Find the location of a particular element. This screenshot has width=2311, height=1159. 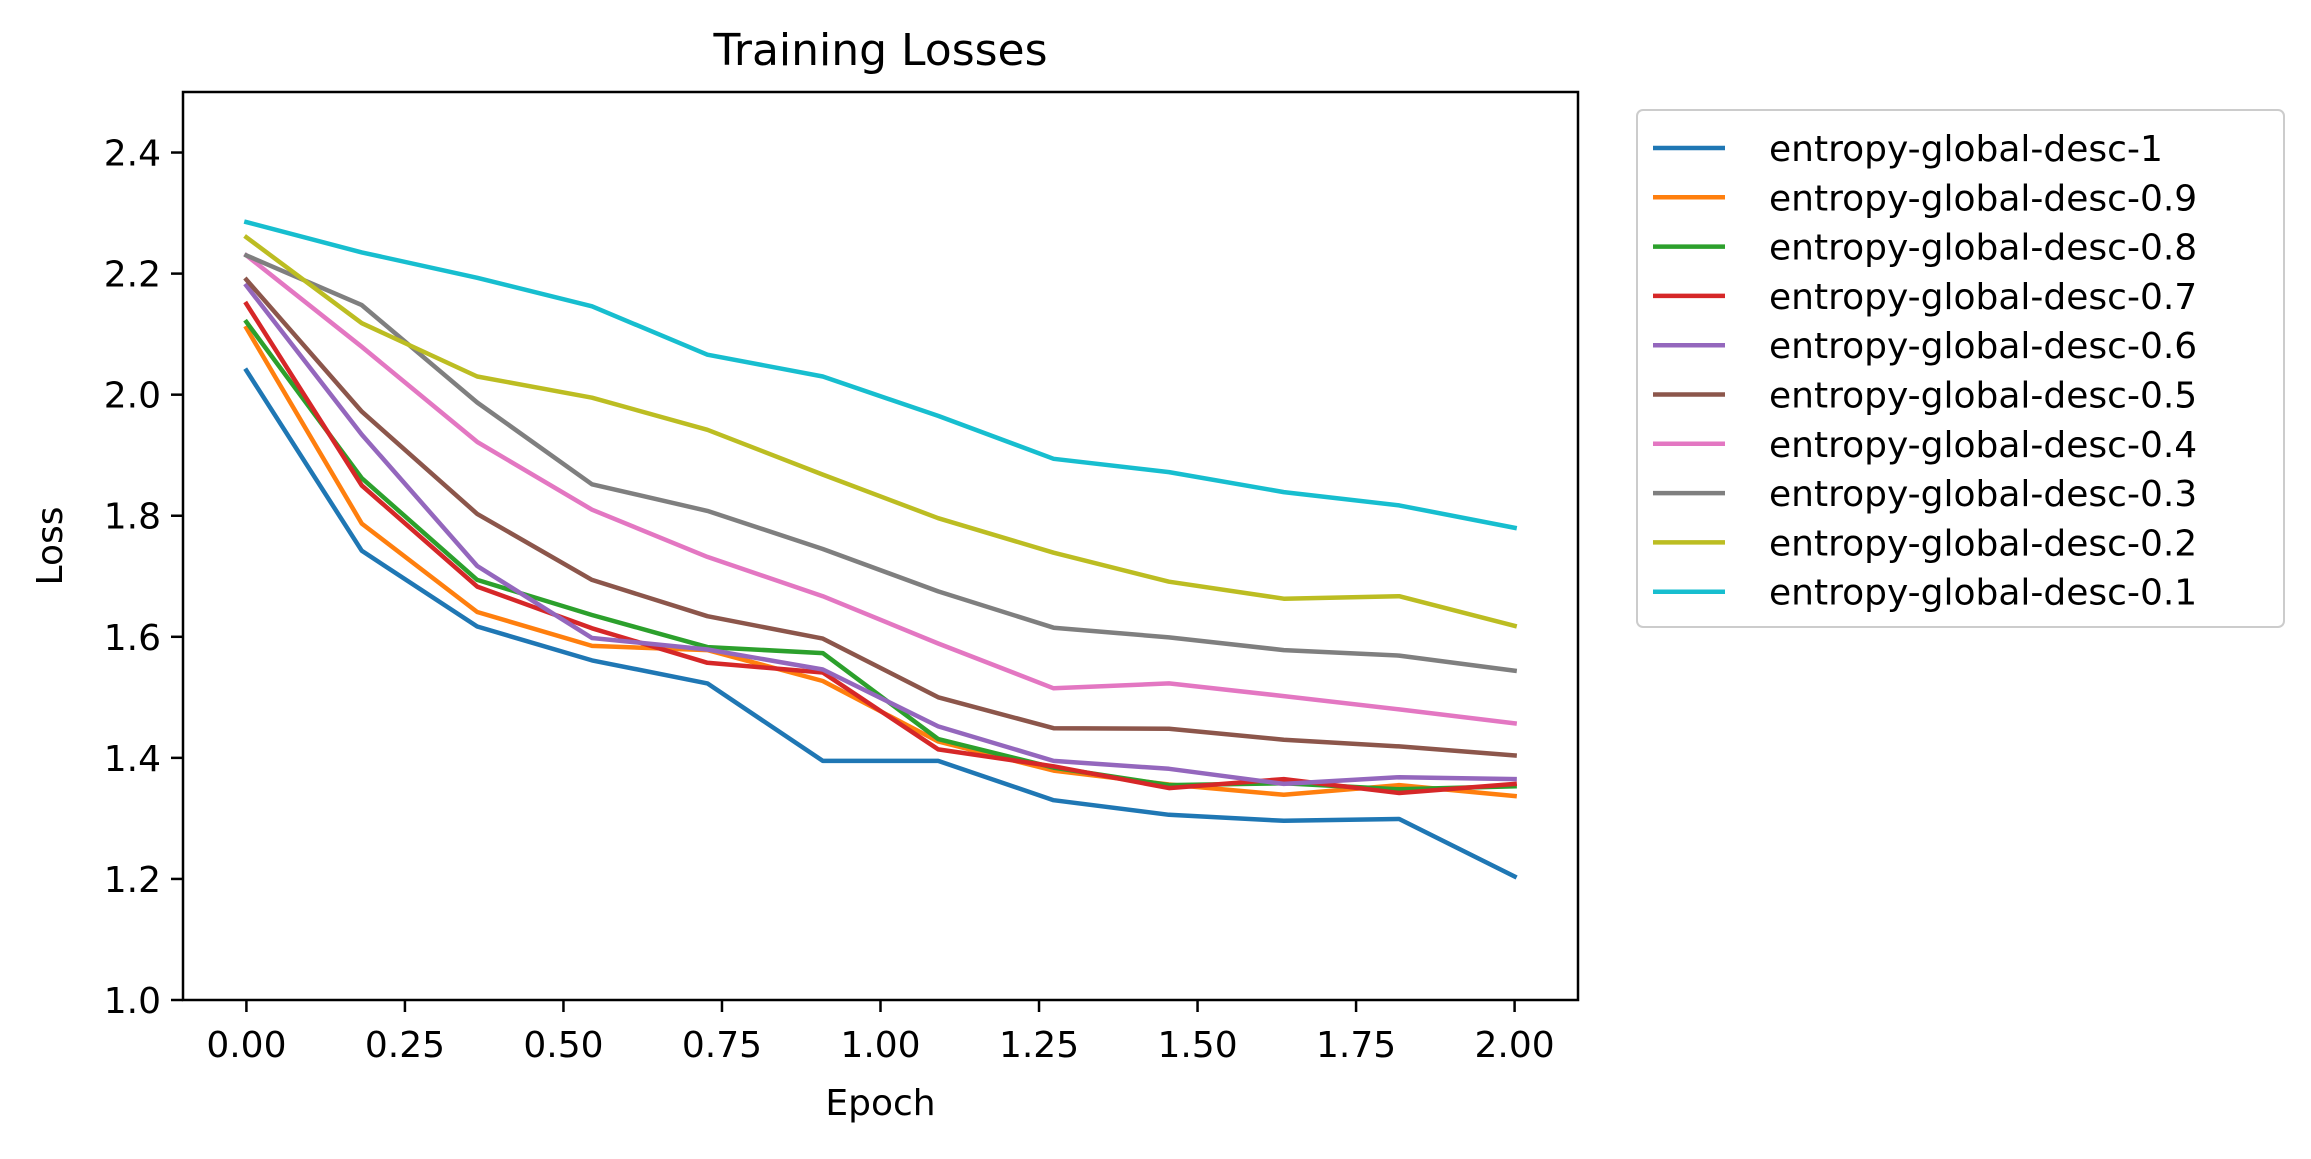

legend-label: entropy-global-desc-0.8 is located at coordinates (1983, 248).